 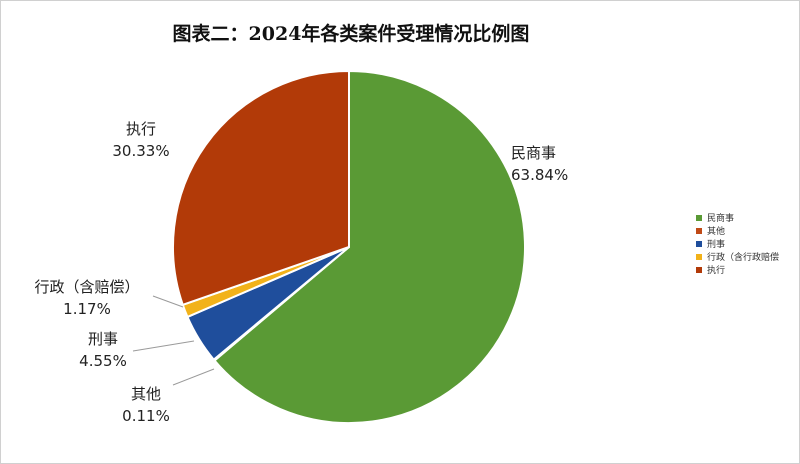 I want to click on legend-label: 民商事, so click(x=721, y=219).